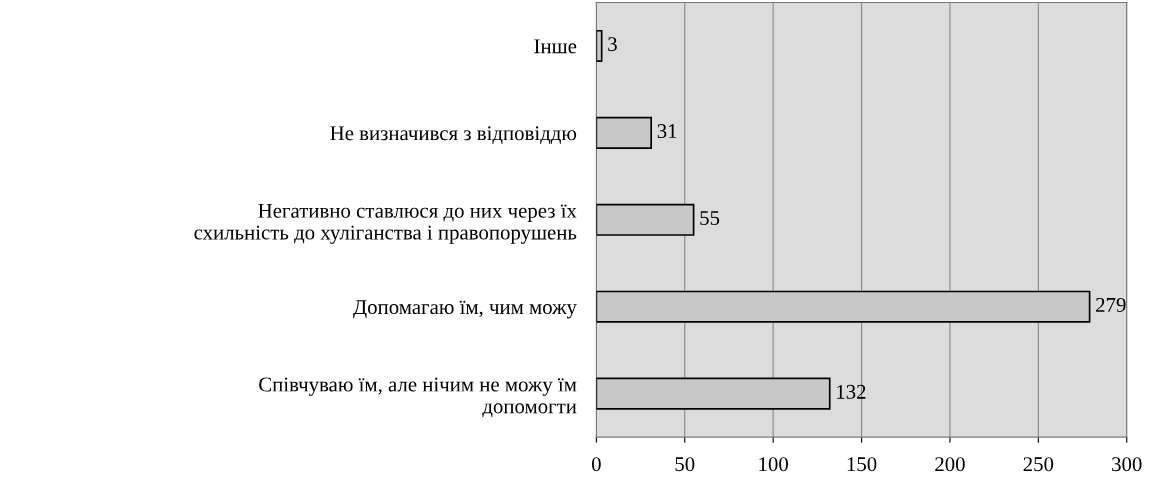  Describe the element at coordinates (685, 464) in the screenshot. I see `x-tick-label: 50` at that location.